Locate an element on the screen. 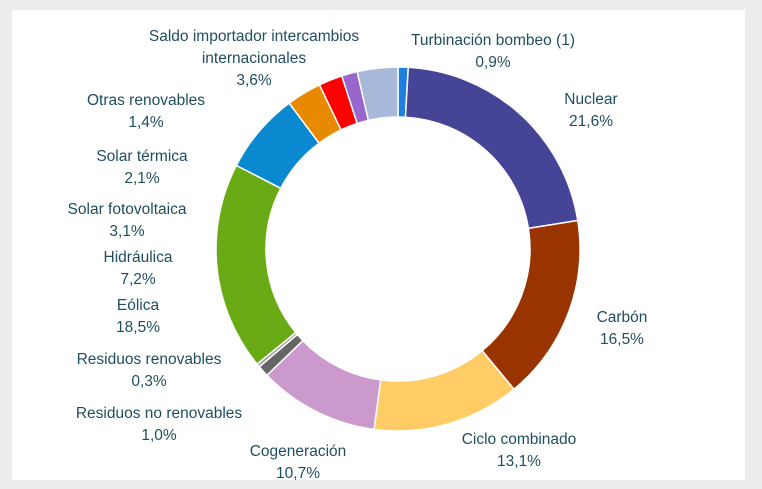 The image size is (762, 489). slice-label: Solar fotovoltaica 3,1% is located at coordinates (127, 221).